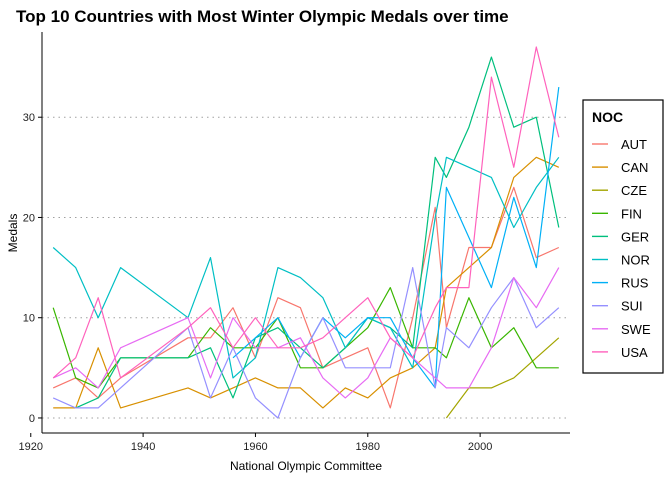 This screenshot has height=480, width=672. Describe the element at coordinates (635, 283) in the screenshot. I see `legend-label-rus: RUS` at that location.